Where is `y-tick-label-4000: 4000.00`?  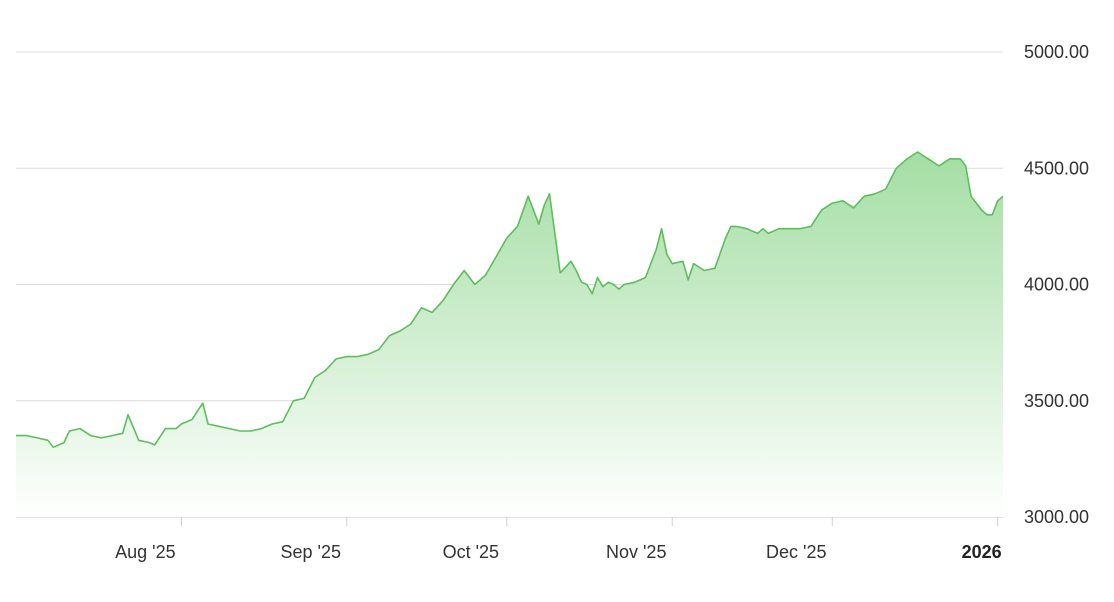
y-tick-label-4000: 4000.00 is located at coordinates (1056, 285).